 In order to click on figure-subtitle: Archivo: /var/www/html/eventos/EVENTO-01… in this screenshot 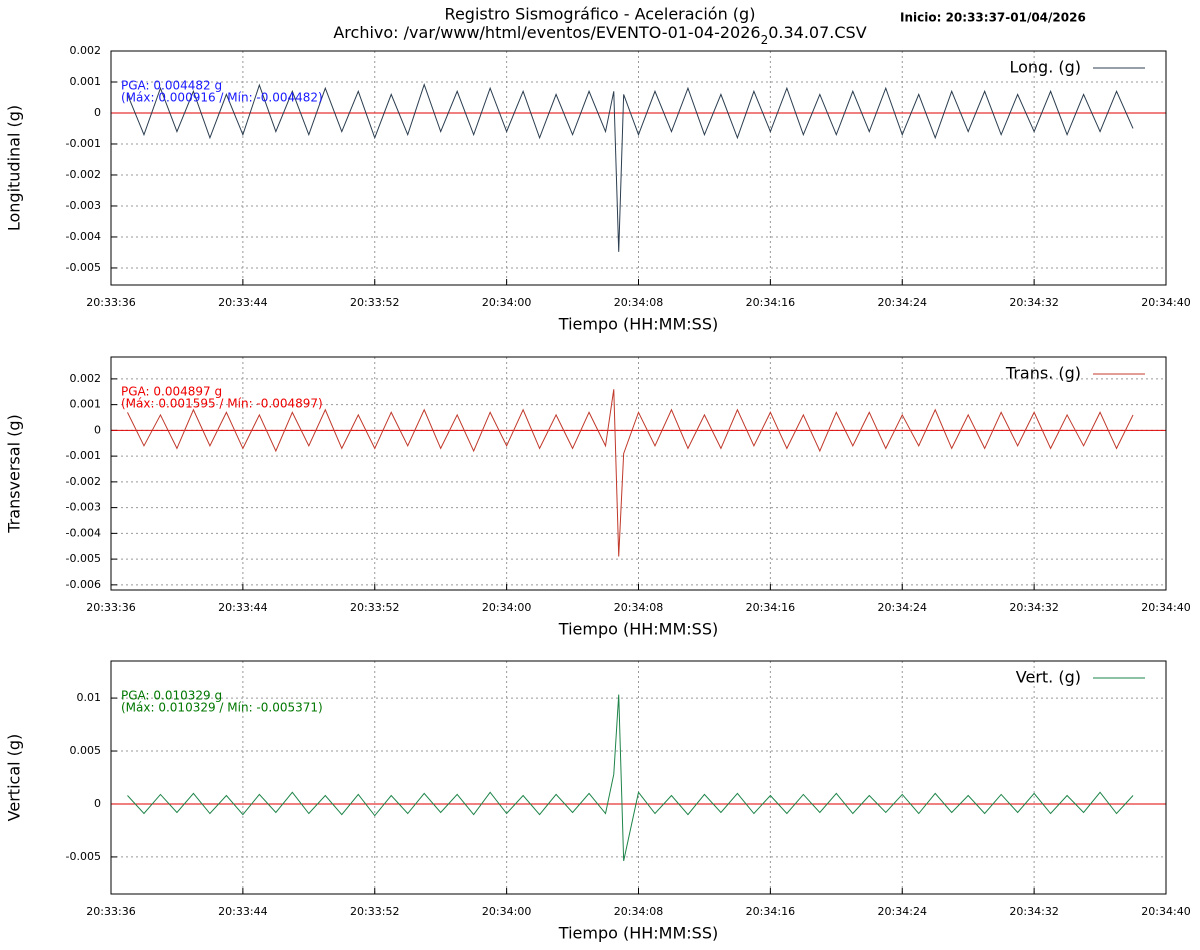, I will do `click(599, 35)`.